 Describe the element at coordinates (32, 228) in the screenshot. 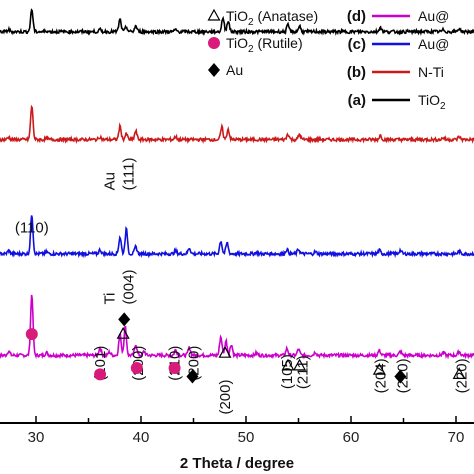

I see `peak-label: (110)` at that location.